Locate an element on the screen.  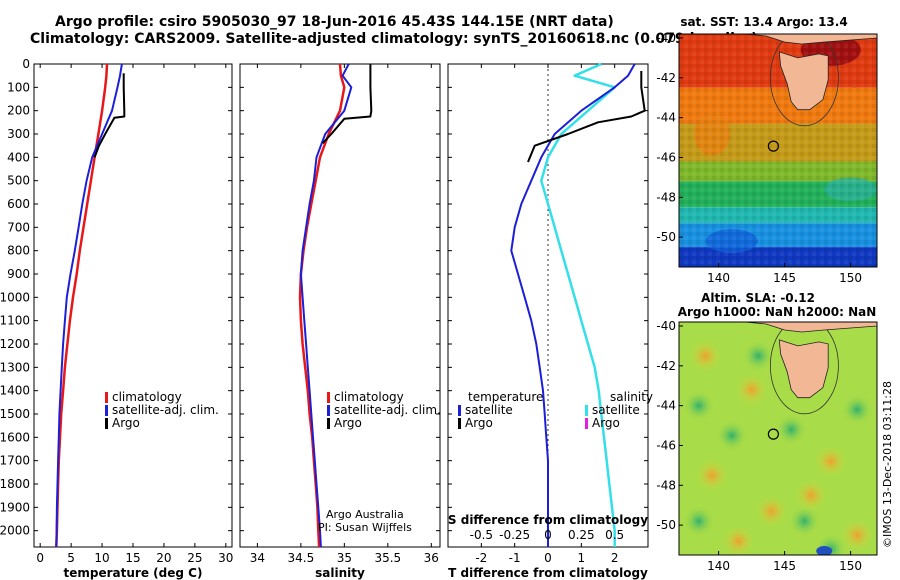
y-tick-label: 1900 is located at coordinates (15, 507).